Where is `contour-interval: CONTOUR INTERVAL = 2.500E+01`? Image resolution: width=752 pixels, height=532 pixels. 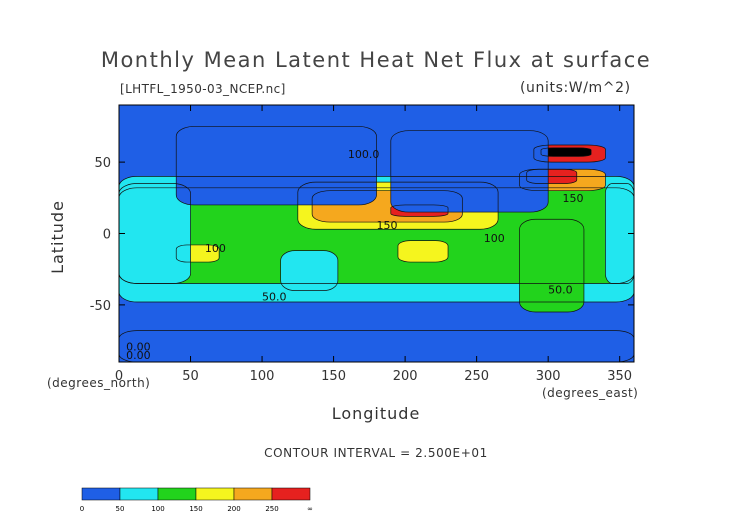
contour-interval: CONTOUR INTERVAL = 2.500E+01 is located at coordinates (376, 453).